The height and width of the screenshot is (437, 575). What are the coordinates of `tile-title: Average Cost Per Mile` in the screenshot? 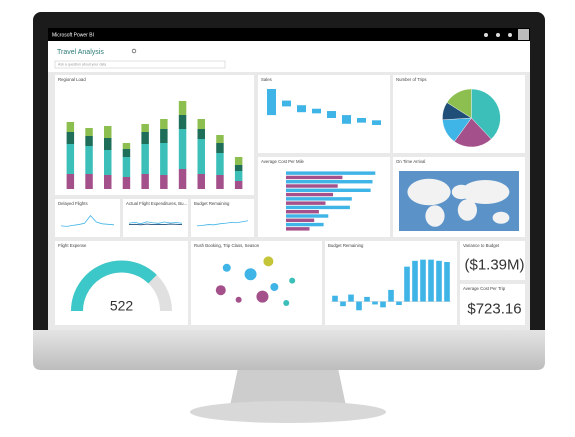 It's located at (283, 161).